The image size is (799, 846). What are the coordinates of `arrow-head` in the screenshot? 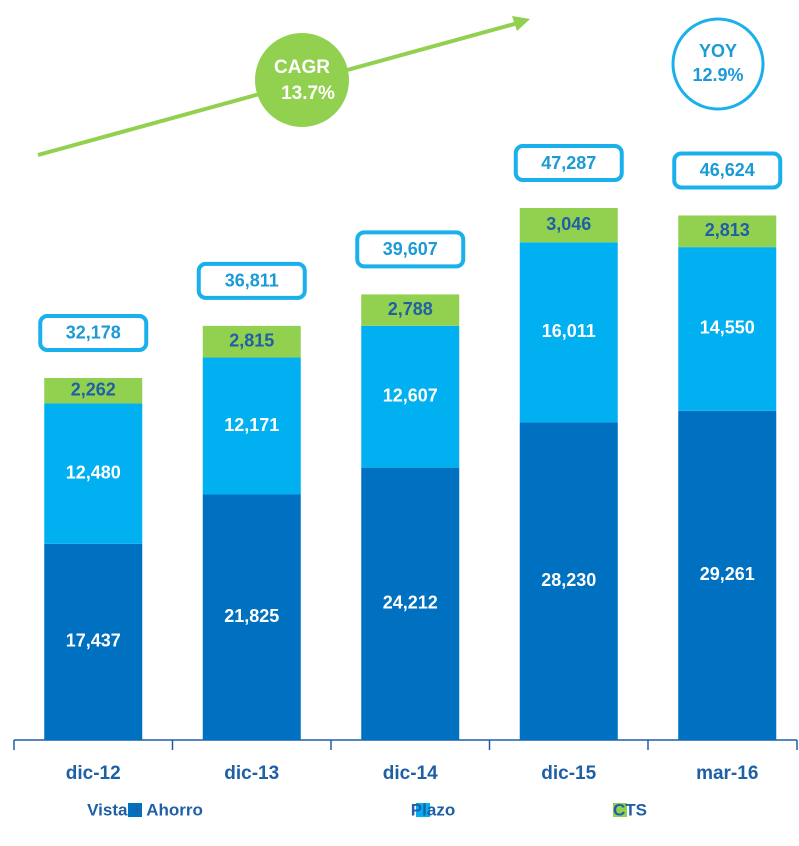 It's located at (521, 23).